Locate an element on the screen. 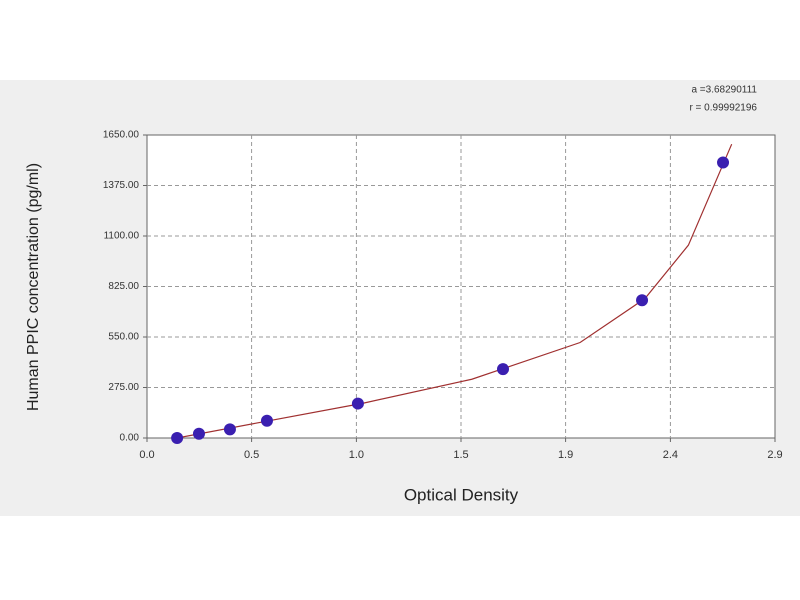 The image size is (800, 600). x-tick-label: 2.4 is located at coordinates (670, 455).